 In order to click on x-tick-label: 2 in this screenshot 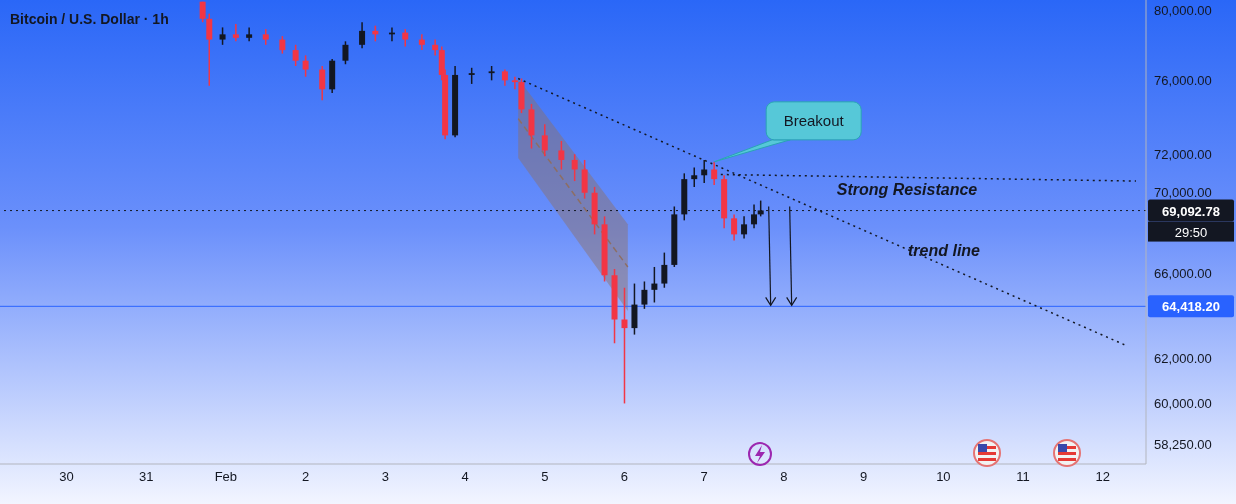, I will do `click(305, 477)`.